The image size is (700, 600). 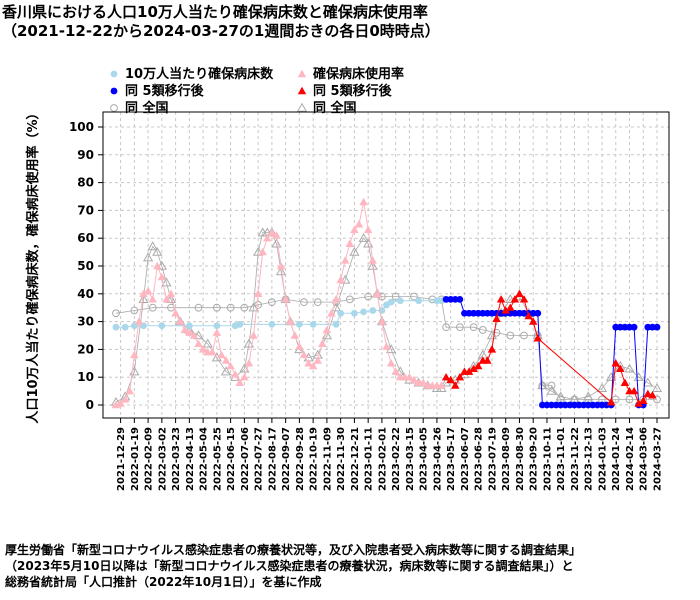 I want to click on x-tick-label: 2021-12-29, so click(x=121, y=459).